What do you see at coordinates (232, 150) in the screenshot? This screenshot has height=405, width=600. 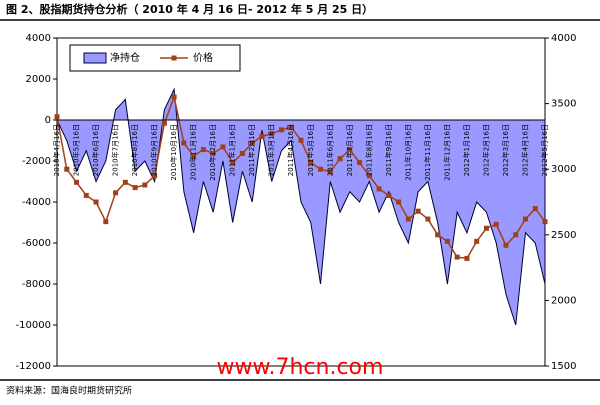 I see `x-tick-label: 2011年1月16日` at bounding box center [232, 150].